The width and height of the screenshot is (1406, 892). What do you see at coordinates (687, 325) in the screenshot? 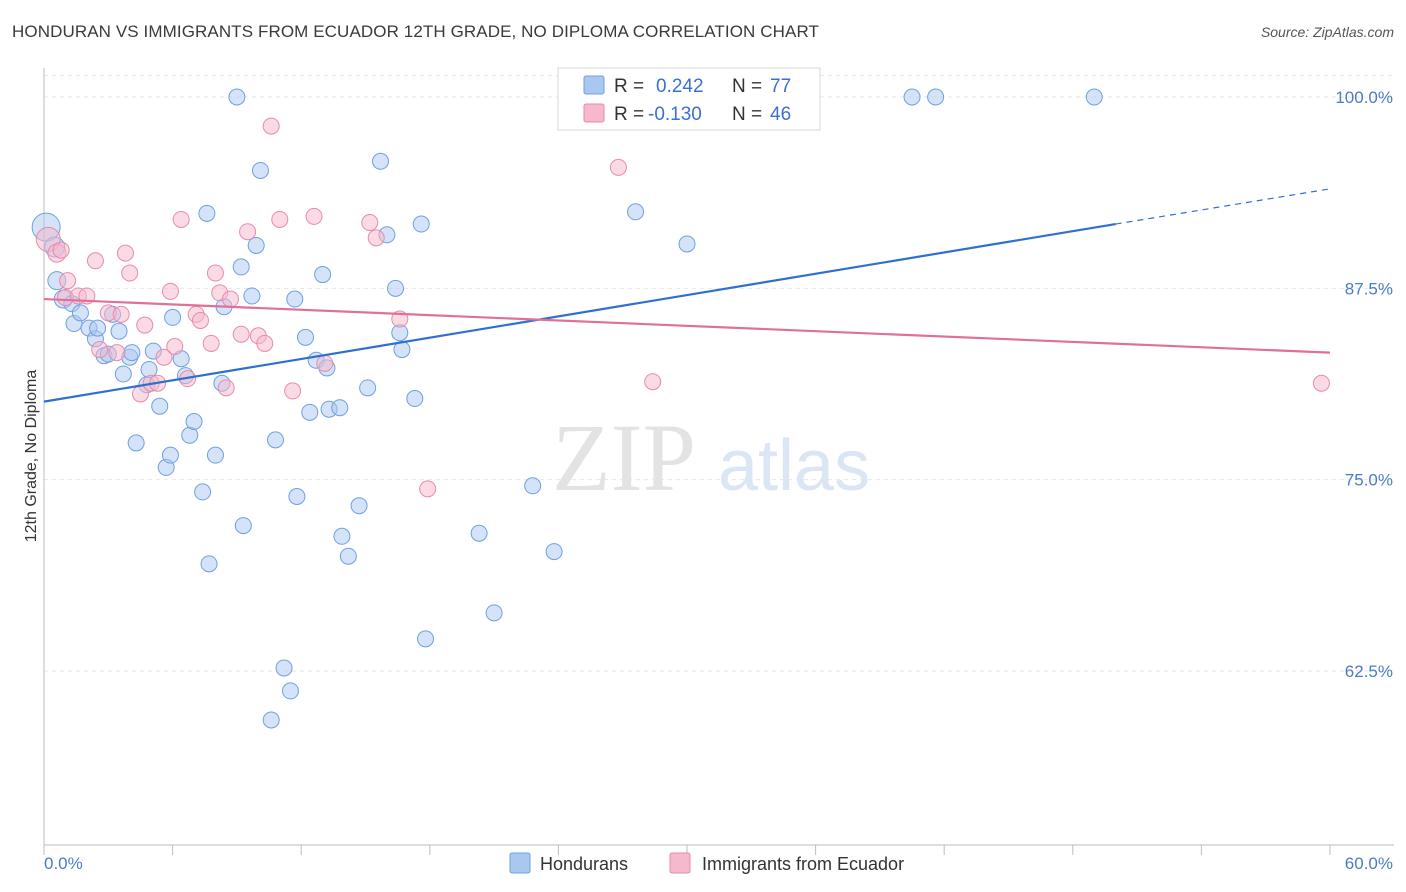
I see `trend-line-ecuador` at bounding box center [687, 325].